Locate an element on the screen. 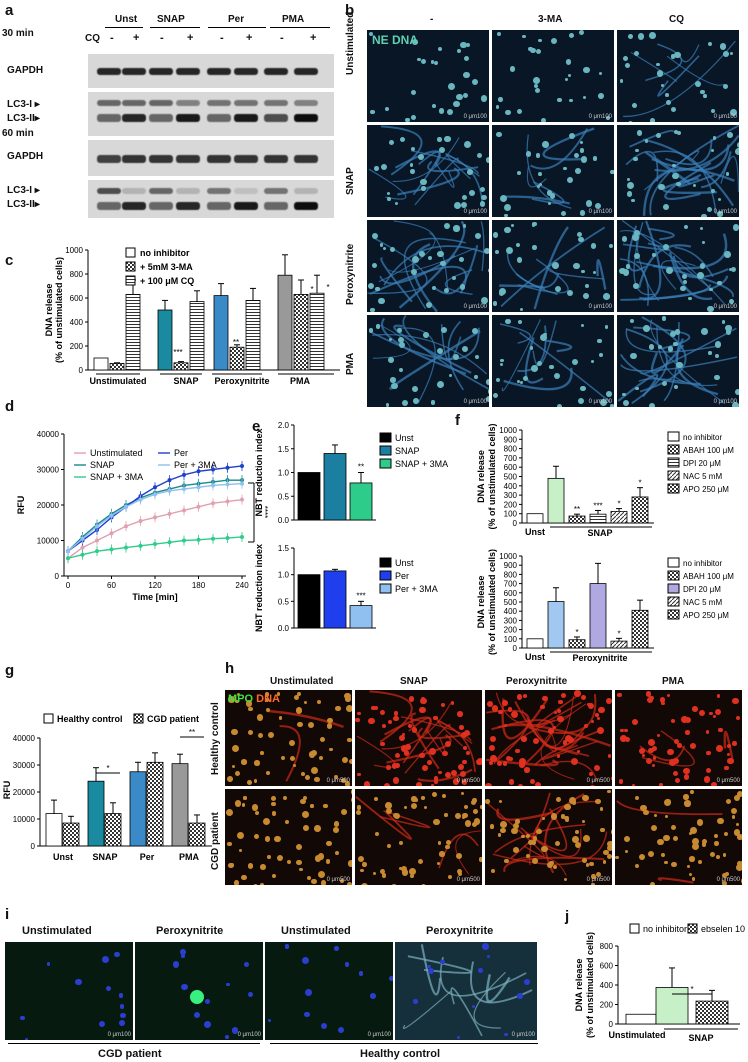 This screenshot has width=748, height=1062. sig-mark: ** is located at coordinates (192, 732).